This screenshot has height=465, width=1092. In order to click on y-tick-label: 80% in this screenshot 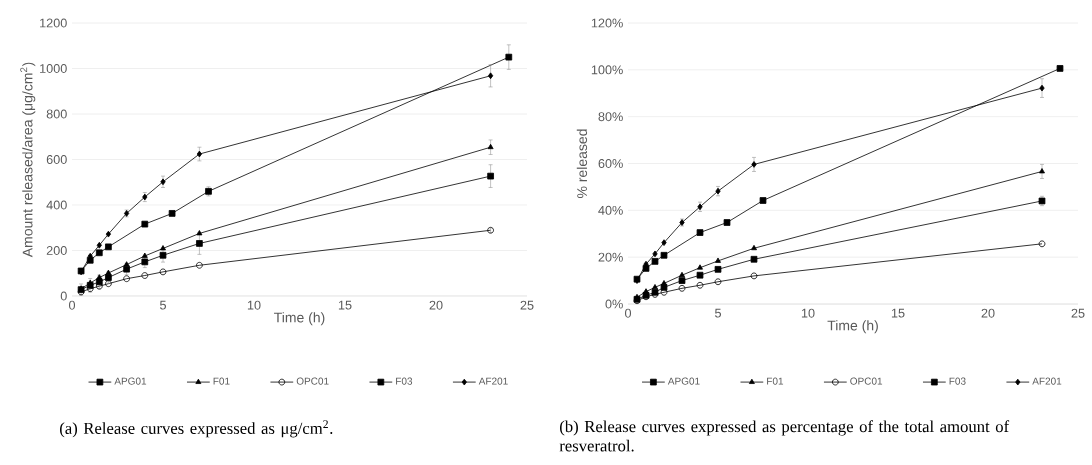, I will do `click(610, 117)`.